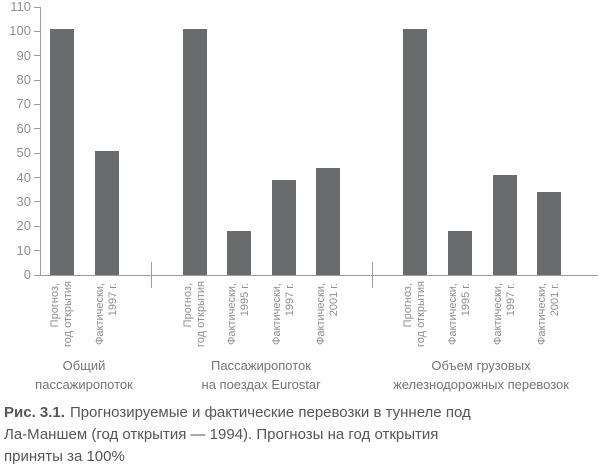 The image size is (600, 470). What do you see at coordinates (23, 80) in the screenshot?
I see `y-tick-label: 80` at bounding box center [23, 80].